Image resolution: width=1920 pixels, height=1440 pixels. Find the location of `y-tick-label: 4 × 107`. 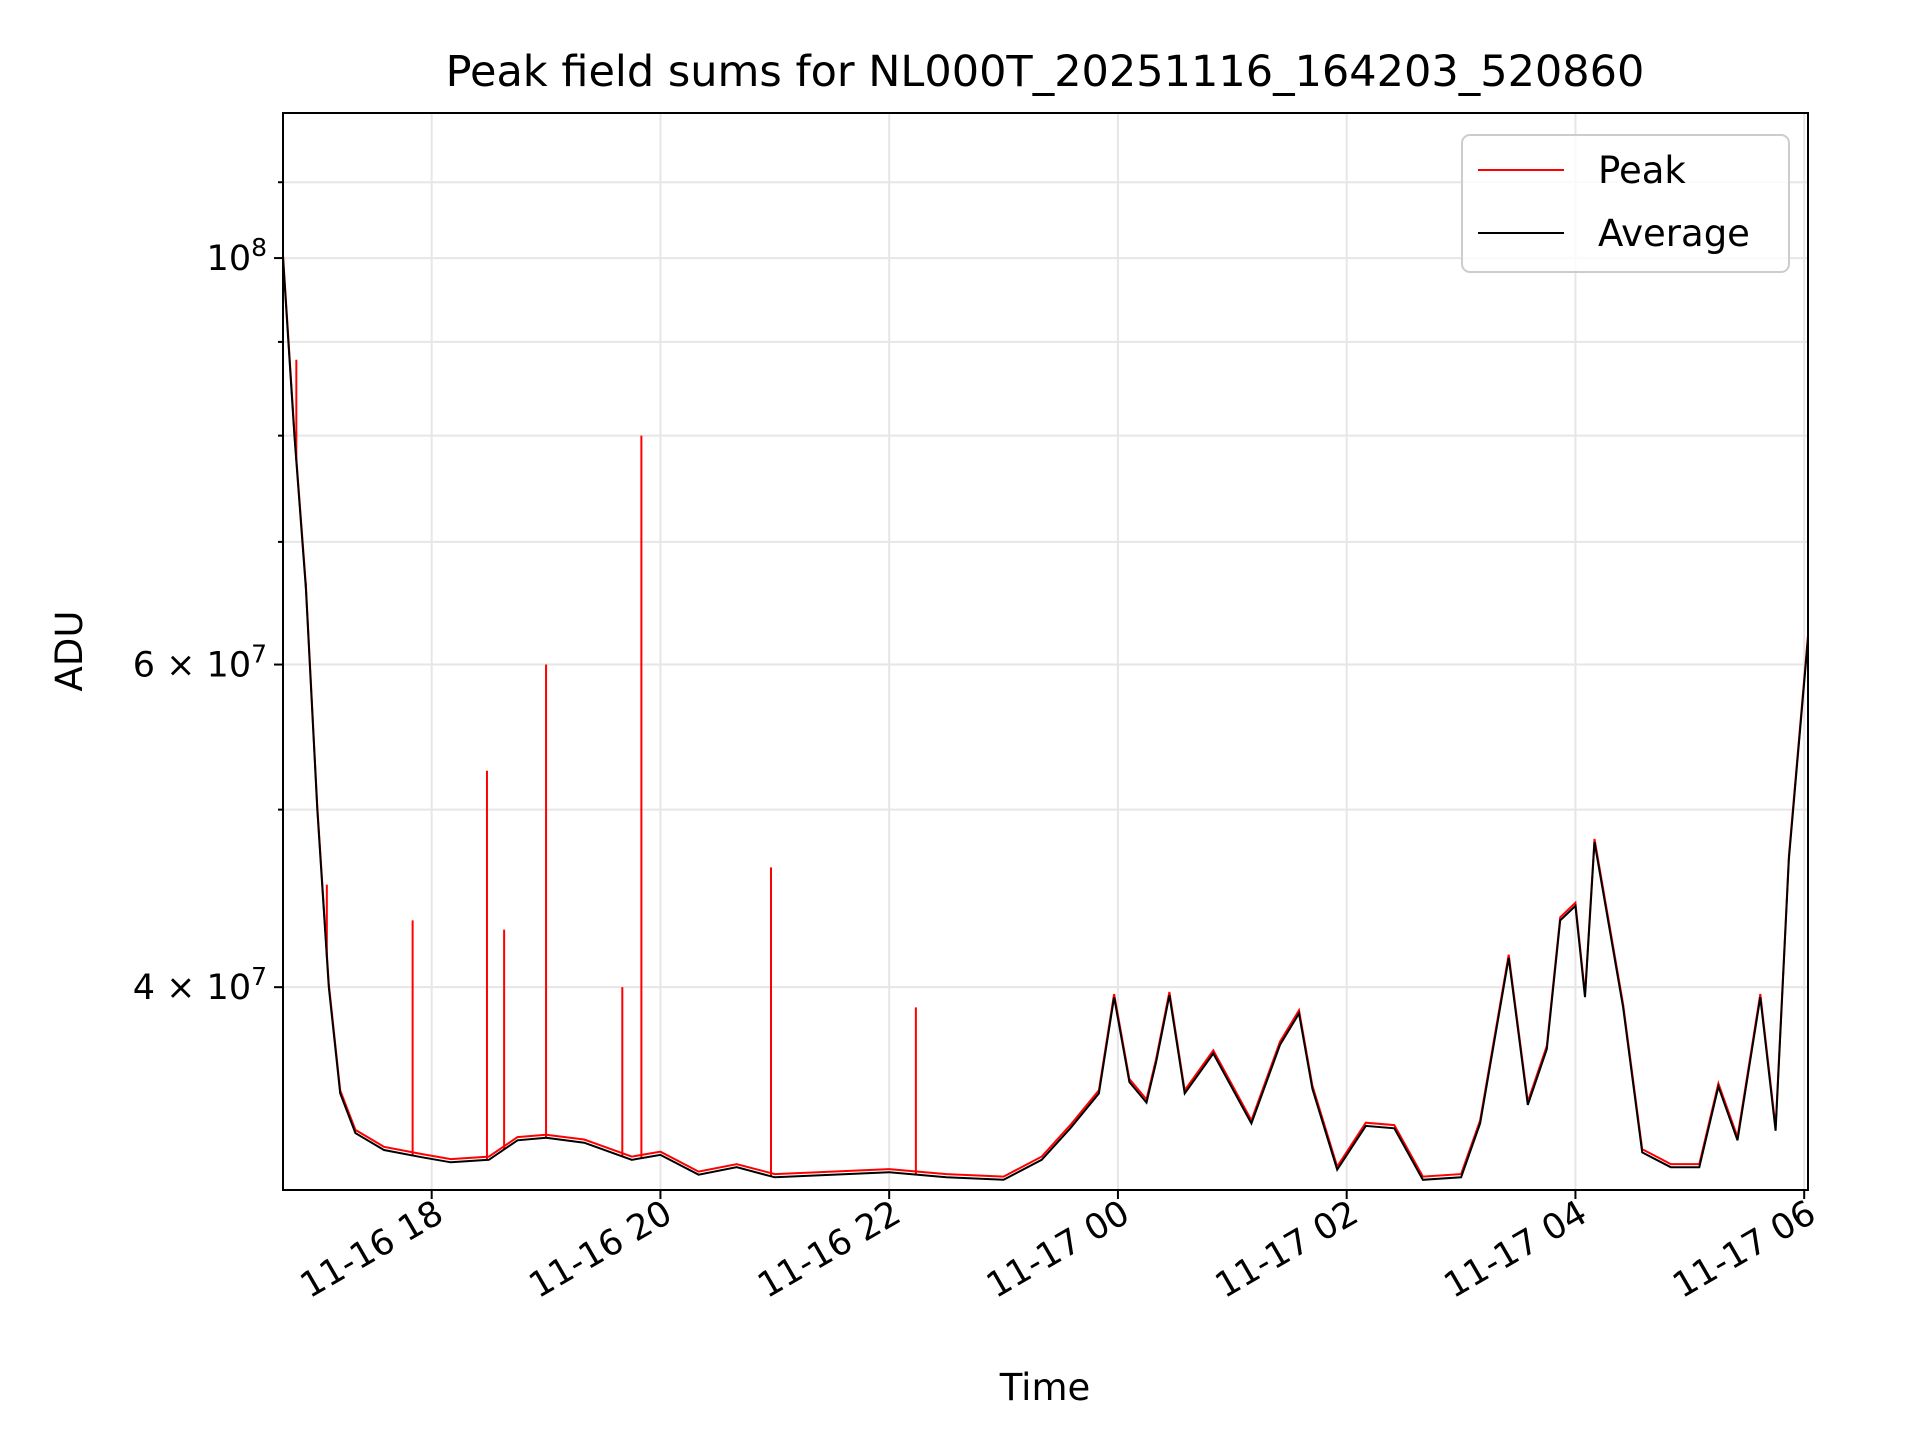

y-tick-label: 4 × 107 is located at coordinates (200, 985).